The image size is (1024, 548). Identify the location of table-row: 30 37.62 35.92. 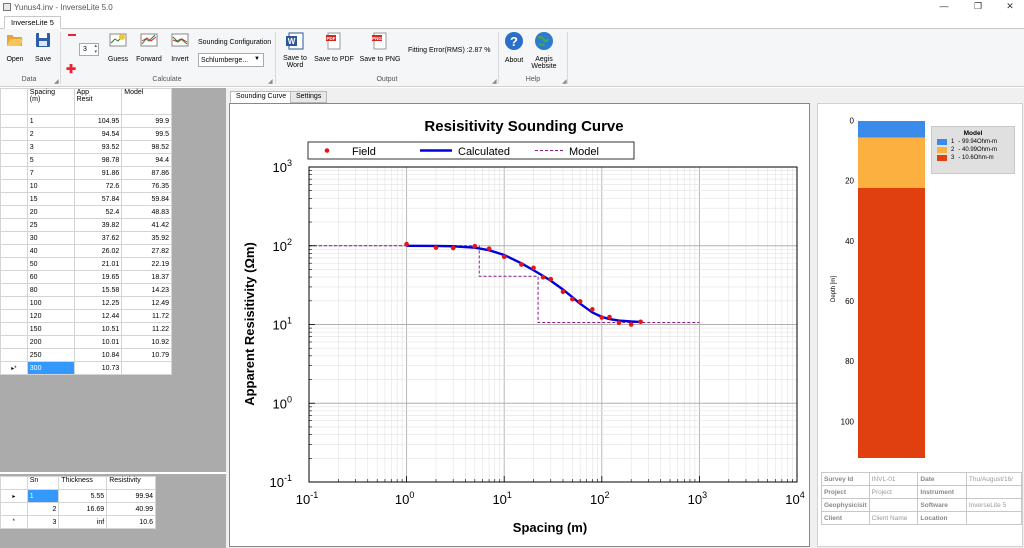
(86, 238).